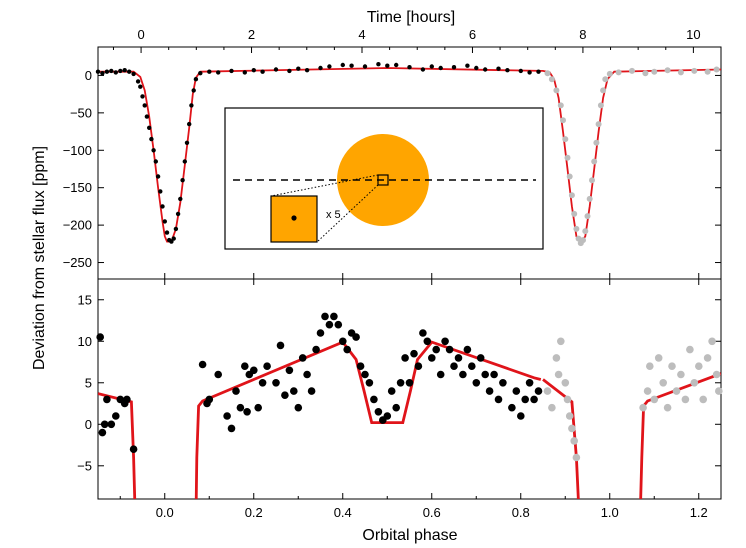 The image size is (746, 548). I want to click on lower-y-tick-label: 10, so click(85, 341).